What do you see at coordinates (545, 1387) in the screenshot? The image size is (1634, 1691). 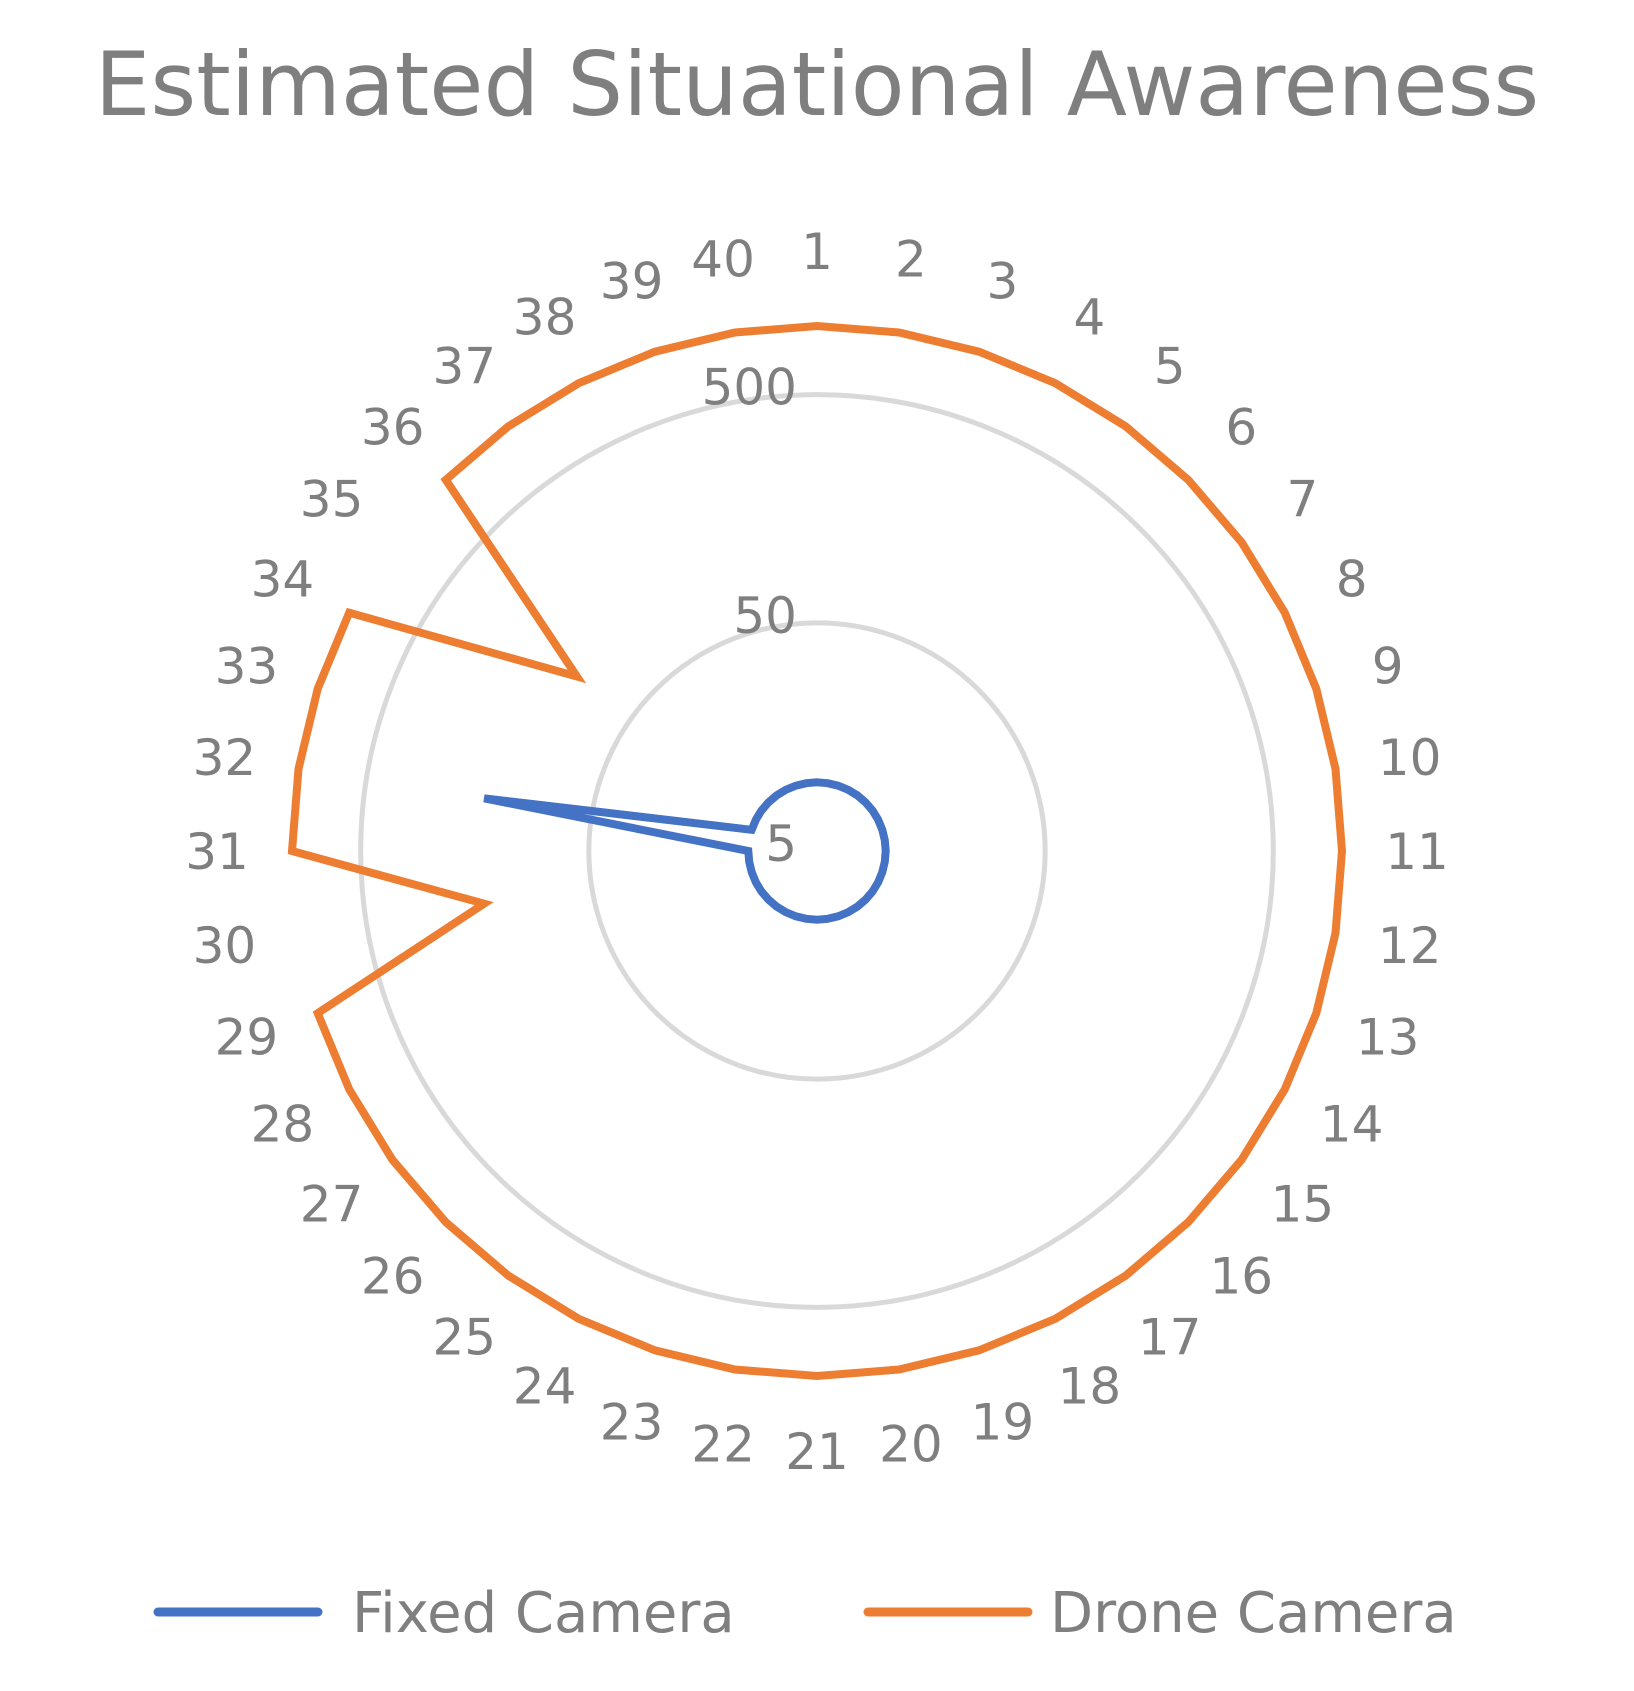 I see `category-label-24: 24` at bounding box center [545, 1387].